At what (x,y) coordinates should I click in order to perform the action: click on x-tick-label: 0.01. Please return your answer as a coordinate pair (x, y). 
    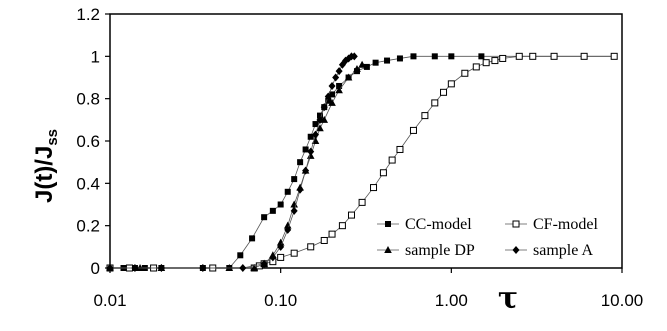
    Looking at the image, I should click on (109, 300).